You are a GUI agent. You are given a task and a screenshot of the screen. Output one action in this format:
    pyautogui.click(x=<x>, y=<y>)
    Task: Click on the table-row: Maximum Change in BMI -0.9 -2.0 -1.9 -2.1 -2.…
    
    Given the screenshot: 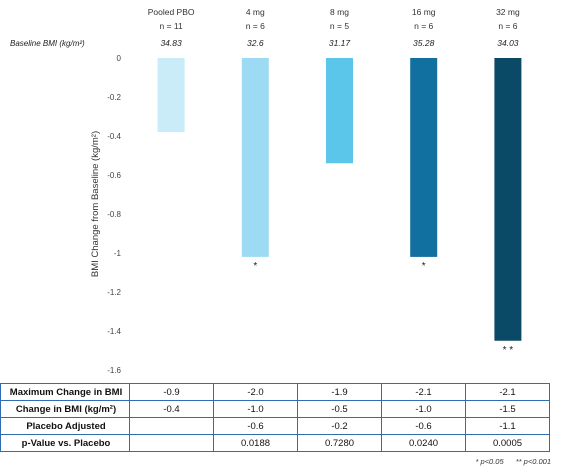 What is the action you would take?
    pyautogui.click(x=275, y=392)
    